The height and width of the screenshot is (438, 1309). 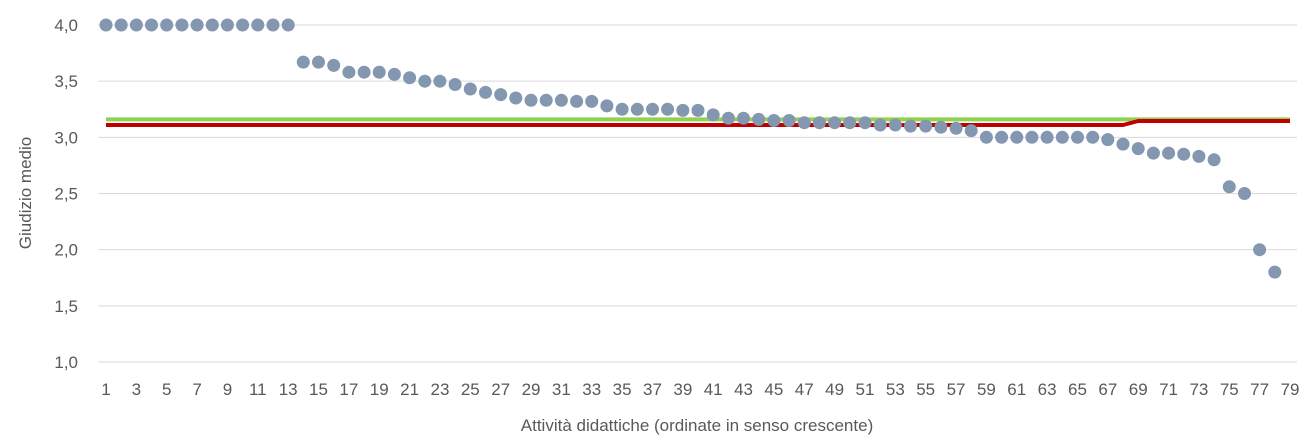 What do you see at coordinates (1198, 389) in the screenshot?
I see `x-tick-label: 73` at bounding box center [1198, 389].